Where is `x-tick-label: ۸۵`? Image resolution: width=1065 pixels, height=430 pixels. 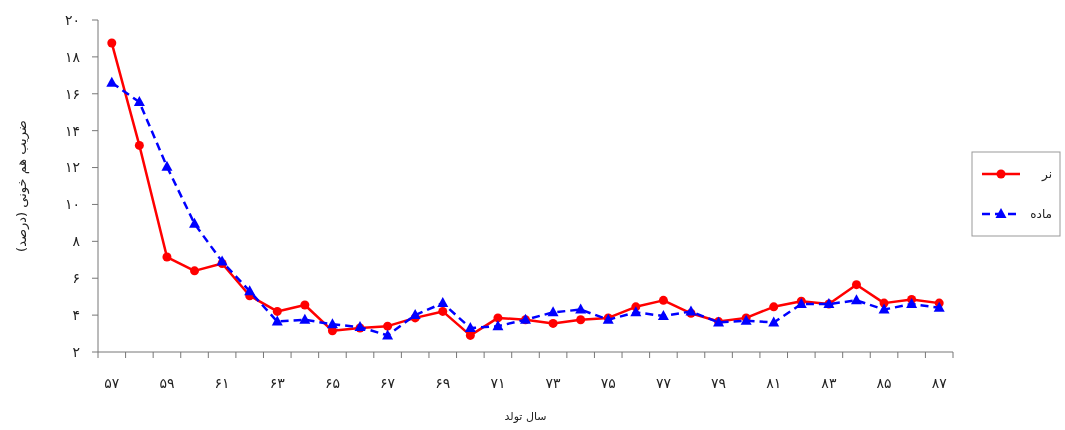 x-tick-label: ۸۵ is located at coordinates (884, 383).